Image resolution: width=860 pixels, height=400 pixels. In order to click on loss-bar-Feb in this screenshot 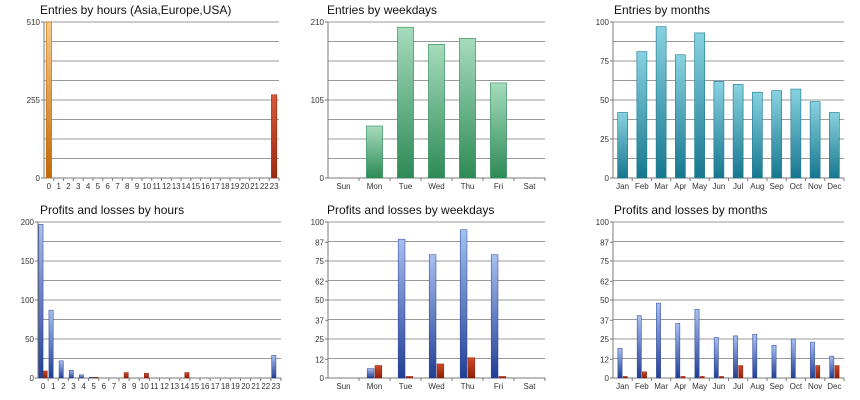, I will do `click(644, 375)`.